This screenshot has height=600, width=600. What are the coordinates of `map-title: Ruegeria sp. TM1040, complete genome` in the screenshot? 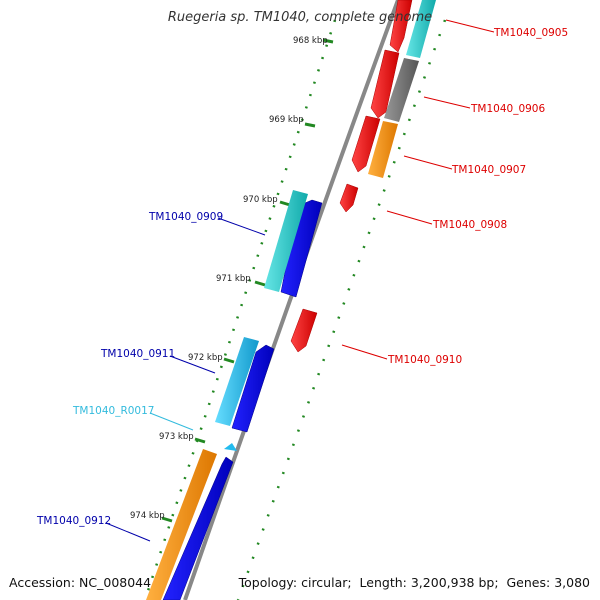 It's located at (300, 17).